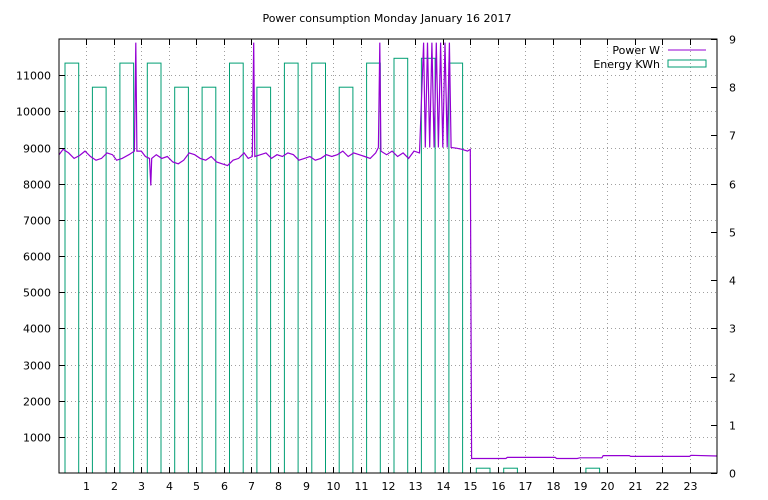 Image resolution: width=768 pixels, height=500 pixels. I want to click on y2-tick-label: 2, so click(732, 378).